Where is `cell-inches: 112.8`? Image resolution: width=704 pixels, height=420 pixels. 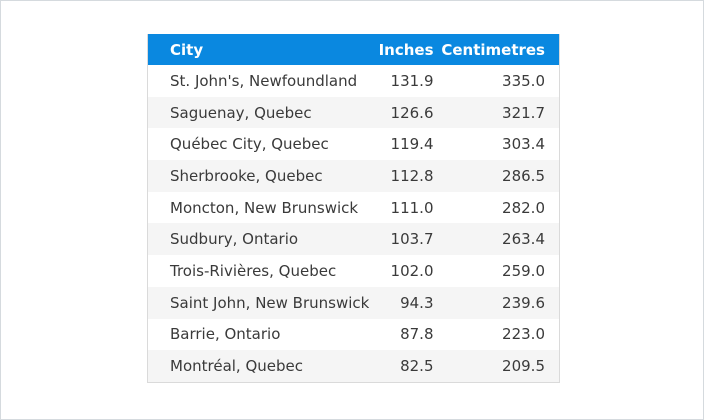 cell-inches: 112.8 is located at coordinates (399, 176).